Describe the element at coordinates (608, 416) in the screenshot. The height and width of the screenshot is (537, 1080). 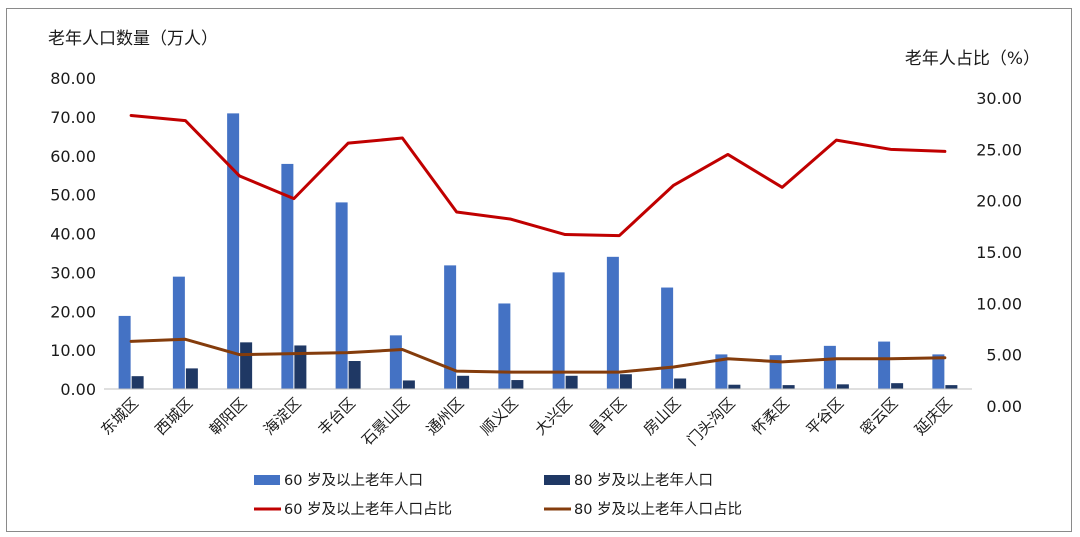
I see `category-label: 昌平区` at that location.